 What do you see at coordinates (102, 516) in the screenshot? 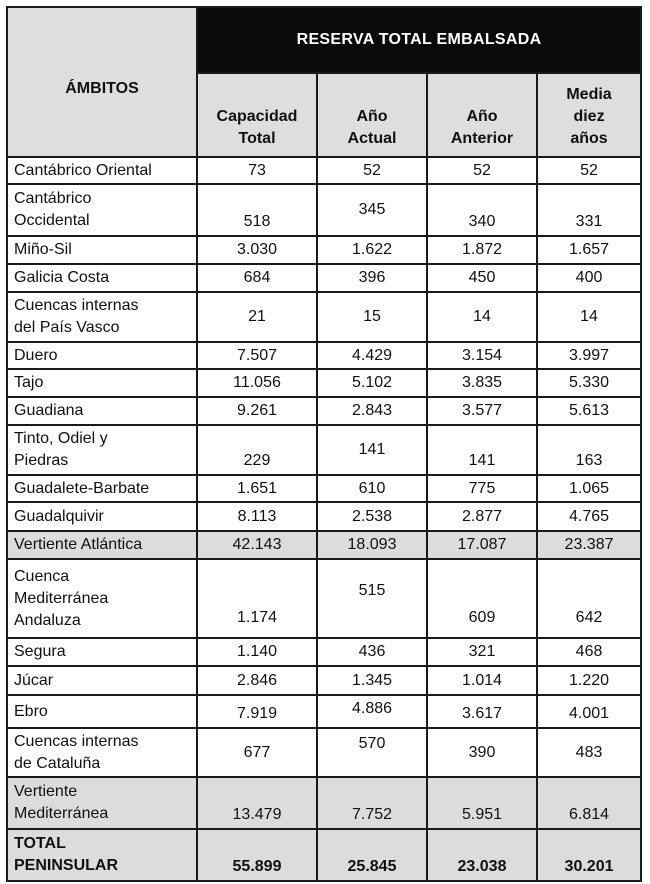
I see `row-label: Guadalquivir` at bounding box center [102, 516].